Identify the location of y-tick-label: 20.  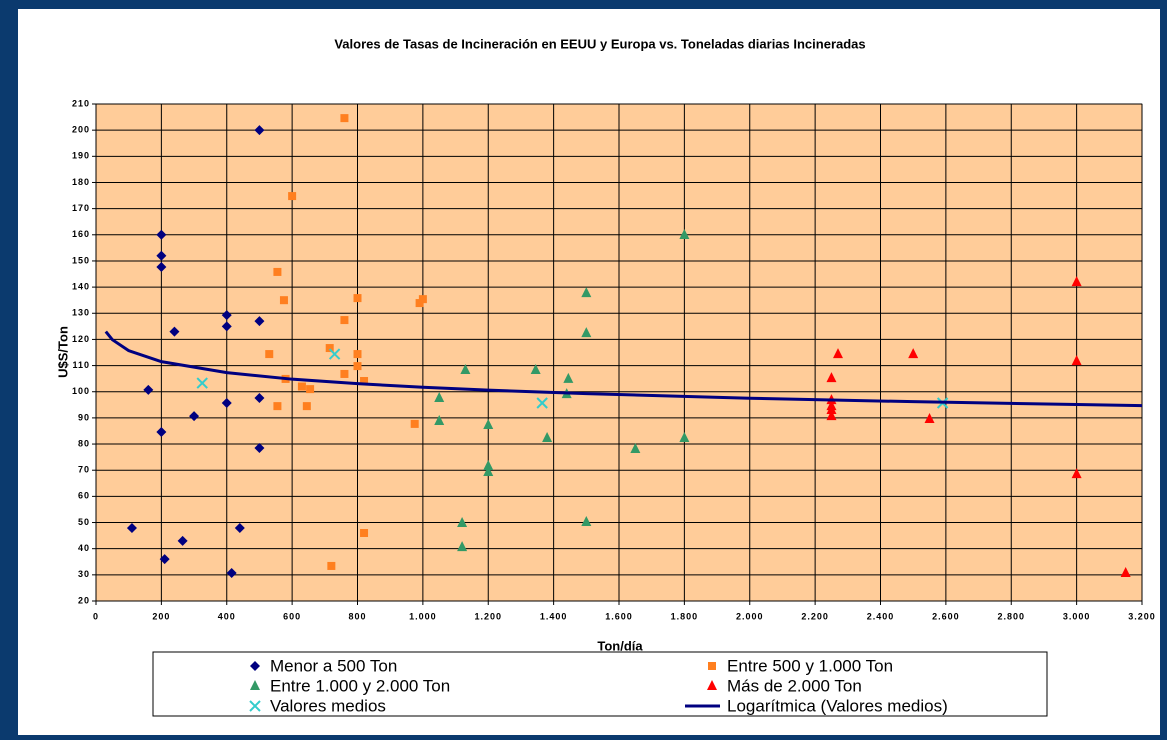
(84, 600).